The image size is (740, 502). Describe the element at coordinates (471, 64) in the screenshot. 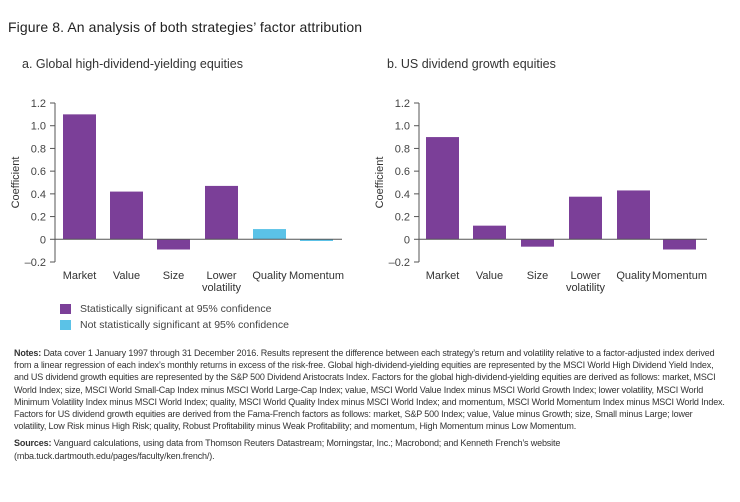

I see `chart-b-title: b. US dividend growth equities` at that location.